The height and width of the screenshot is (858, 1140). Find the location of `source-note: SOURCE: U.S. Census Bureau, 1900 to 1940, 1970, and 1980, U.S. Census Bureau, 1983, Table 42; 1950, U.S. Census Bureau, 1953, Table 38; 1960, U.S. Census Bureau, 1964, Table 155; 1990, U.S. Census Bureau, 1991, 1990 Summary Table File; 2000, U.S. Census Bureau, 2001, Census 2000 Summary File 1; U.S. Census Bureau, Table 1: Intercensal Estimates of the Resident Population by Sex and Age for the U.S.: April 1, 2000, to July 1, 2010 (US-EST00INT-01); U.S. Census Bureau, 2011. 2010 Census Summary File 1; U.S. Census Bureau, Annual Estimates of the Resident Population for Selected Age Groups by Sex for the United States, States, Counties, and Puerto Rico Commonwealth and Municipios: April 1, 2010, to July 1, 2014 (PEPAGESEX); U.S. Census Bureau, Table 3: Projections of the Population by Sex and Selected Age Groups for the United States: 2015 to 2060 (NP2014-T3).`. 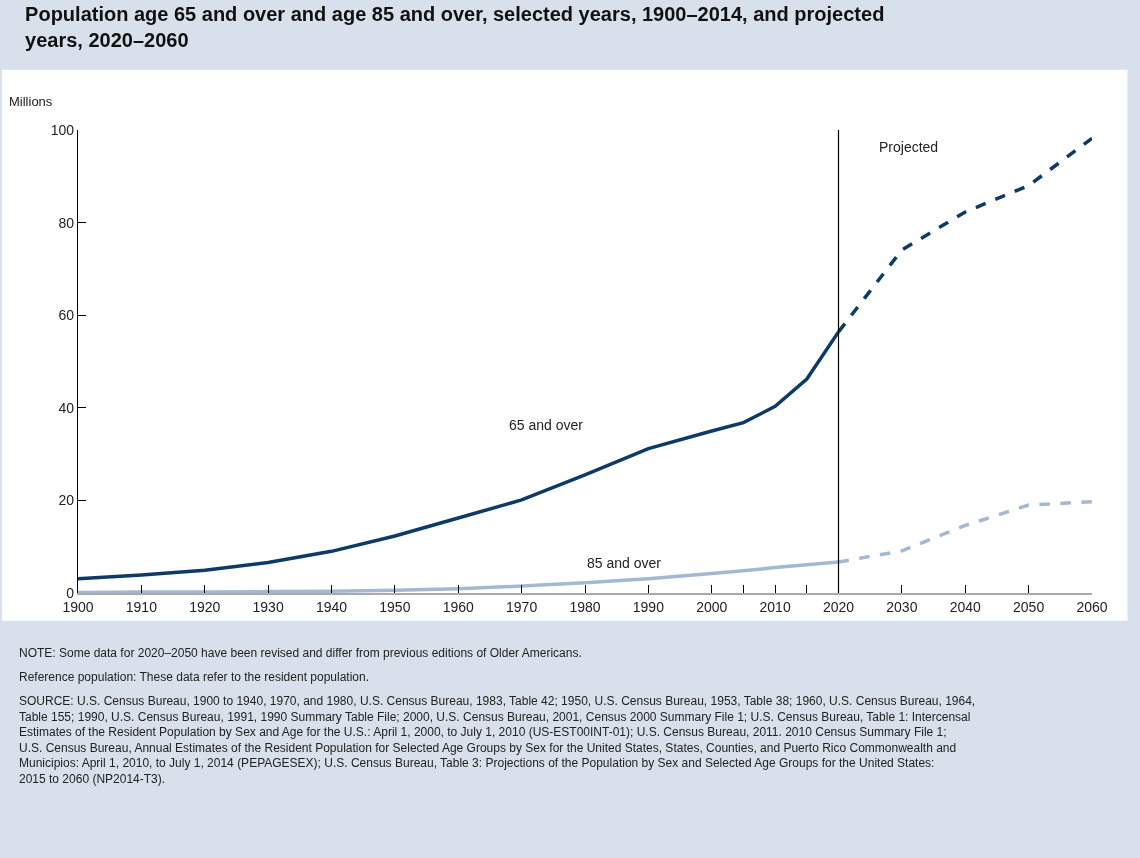

source-note: SOURCE: U.S. Census Bureau, 1900 to 1940, 1970, and 1980, U.S. Census Bureau, 1983, Table 42; 1950, U.S. Census Bureau, 1953, Table 38; 1960, U.S. Census Bureau, 1964, Table 155; 1990, U.S. Census Bureau, 1991, 1990 Summary Table File; 2000, U.S. Census Bureau, 2001, Census 2000 Summary File 1; U.S. Census Bureau, Table 1: Intercensal Estimates of the Resident Population by Sex and Age for the U.S.: April 1, 2000, to July 1, 2010 (US-EST00INT-01); U.S. Census Bureau, 2011. 2010 Census Summary File 1; U.S. Census Bureau, Annual Estimates of the Resident Population for Selected Age Groups by Sex for the United States, States, Counties, and Puerto Rico Commonwealth and Municipios: April 1, 2010, to July 1, 2014 (PEPAGESEX); U.S. Census Bureau, Table 3: Projections of the Population by Sex and Selected Age Groups for the United States: 2015 to 2060 (NP2014-T3). is located at coordinates (497, 740).